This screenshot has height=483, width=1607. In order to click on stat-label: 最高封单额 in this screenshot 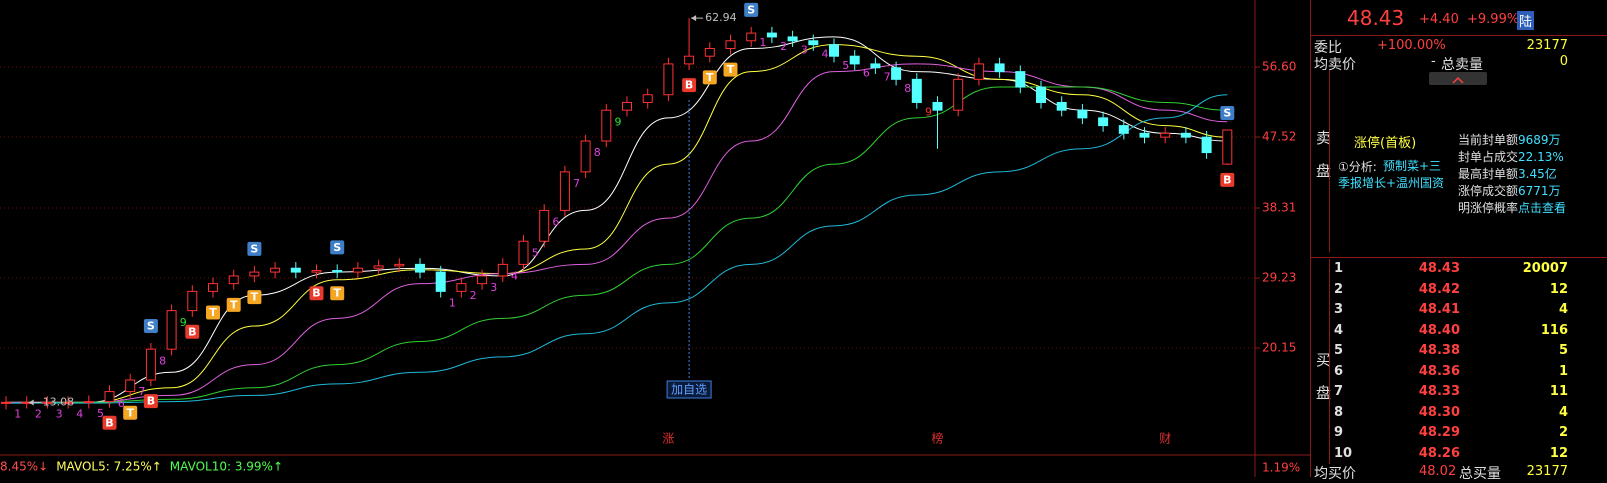, I will do `click(1488, 174)`.